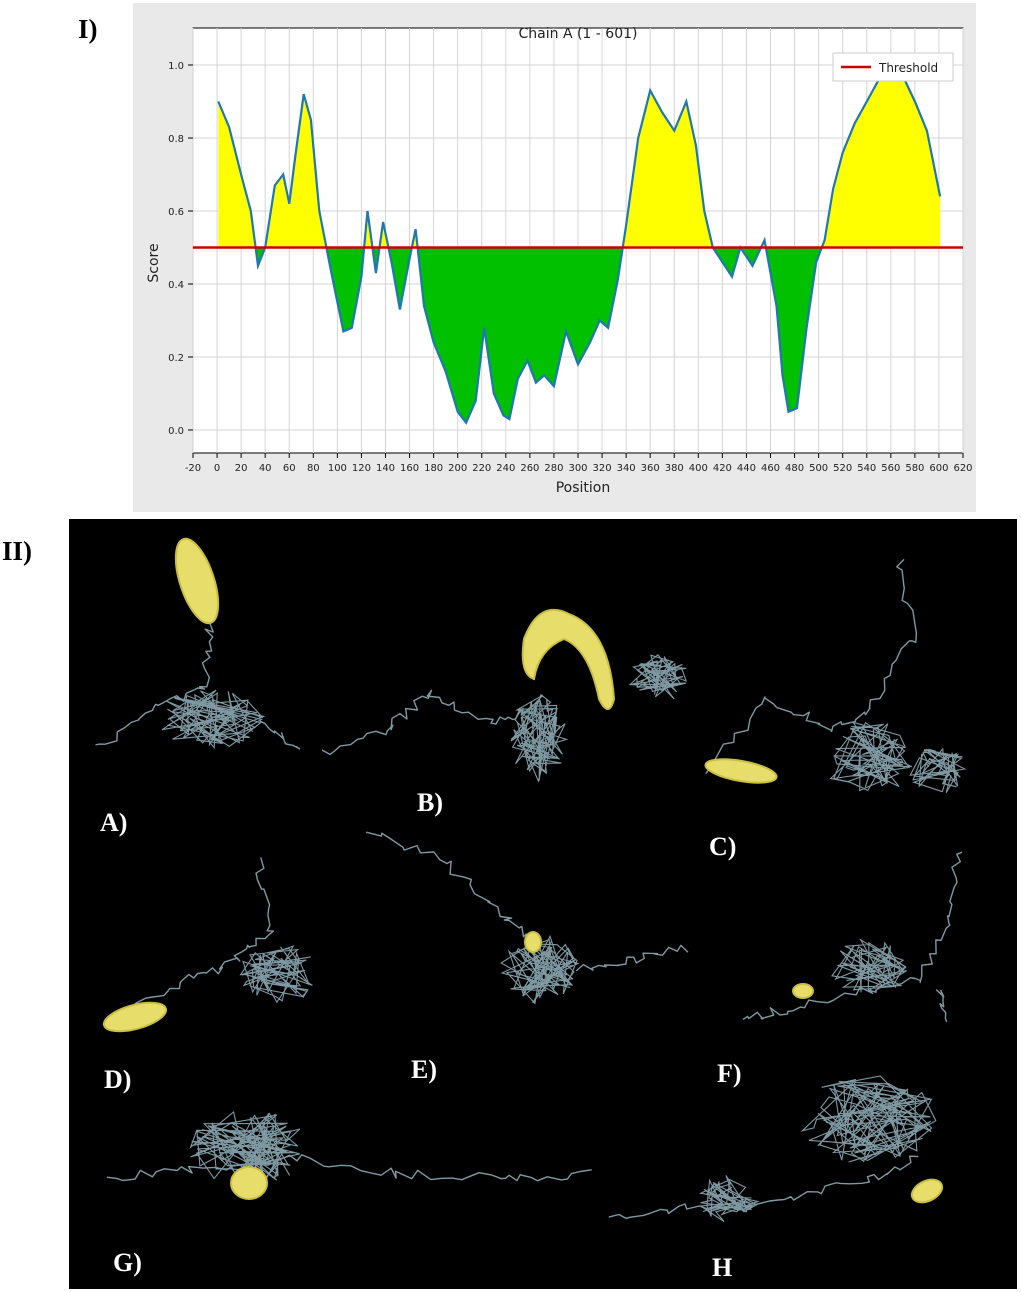 This screenshot has width=1021, height=1292. What do you see at coordinates (539, 738) in the screenshot?
I see `structure-b-core` at bounding box center [539, 738].